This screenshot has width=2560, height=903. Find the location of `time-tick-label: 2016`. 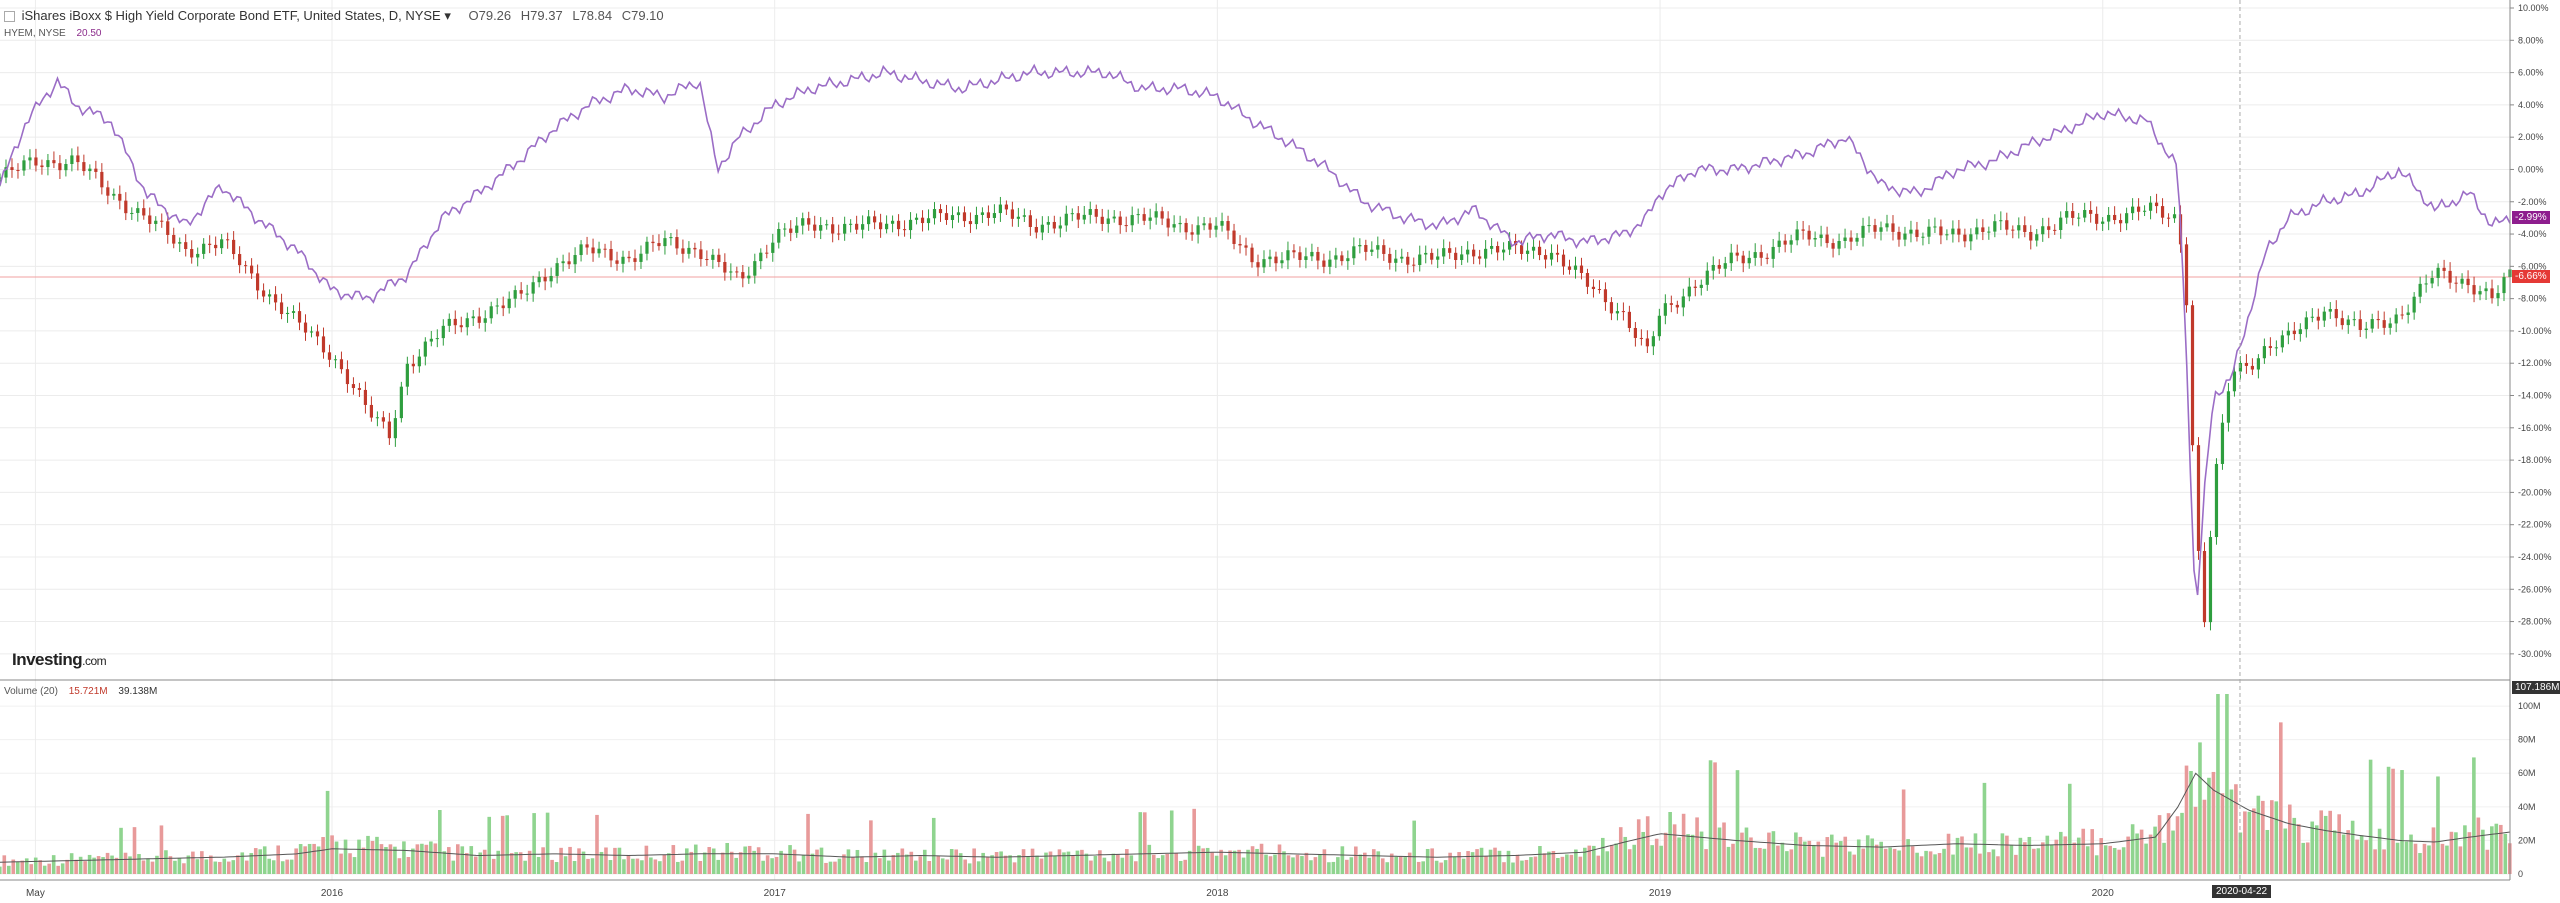

time-tick-label: 2016 is located at coordinates (332, 893).